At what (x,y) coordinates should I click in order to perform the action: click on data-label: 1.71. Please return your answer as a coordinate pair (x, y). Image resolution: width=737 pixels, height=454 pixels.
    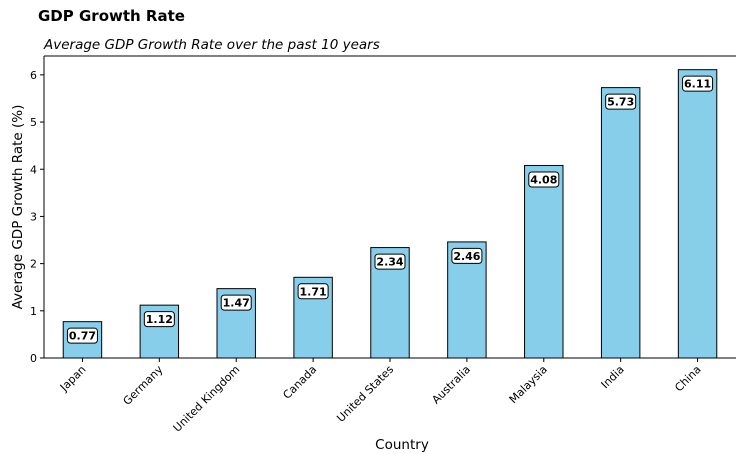
    Looking at the image, I should click on (313, 291).